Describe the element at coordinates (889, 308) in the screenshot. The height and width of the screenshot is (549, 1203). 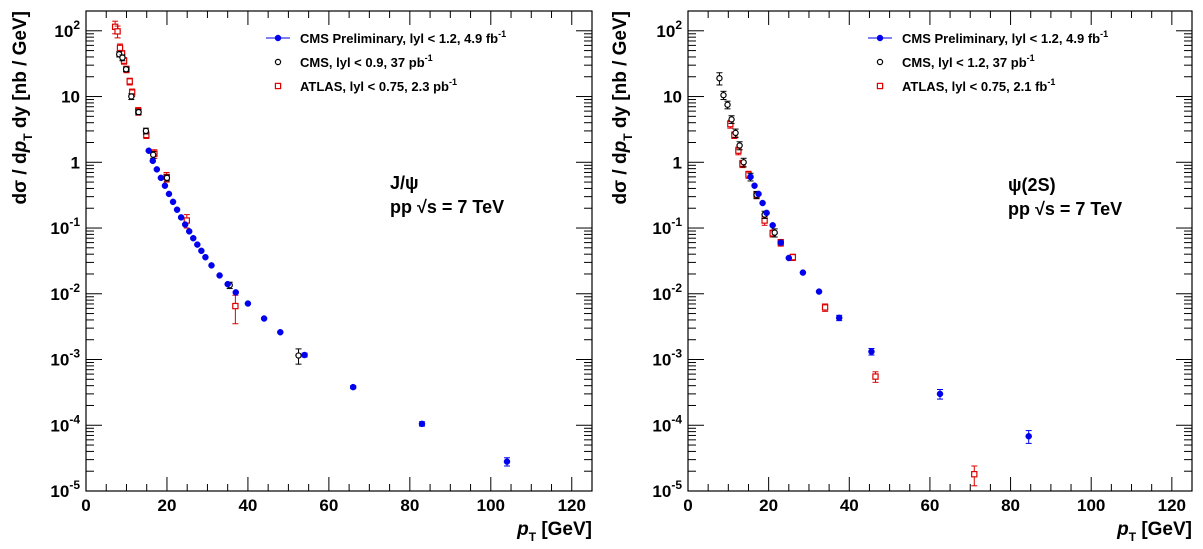
I see `series-filled-circle` at that location.